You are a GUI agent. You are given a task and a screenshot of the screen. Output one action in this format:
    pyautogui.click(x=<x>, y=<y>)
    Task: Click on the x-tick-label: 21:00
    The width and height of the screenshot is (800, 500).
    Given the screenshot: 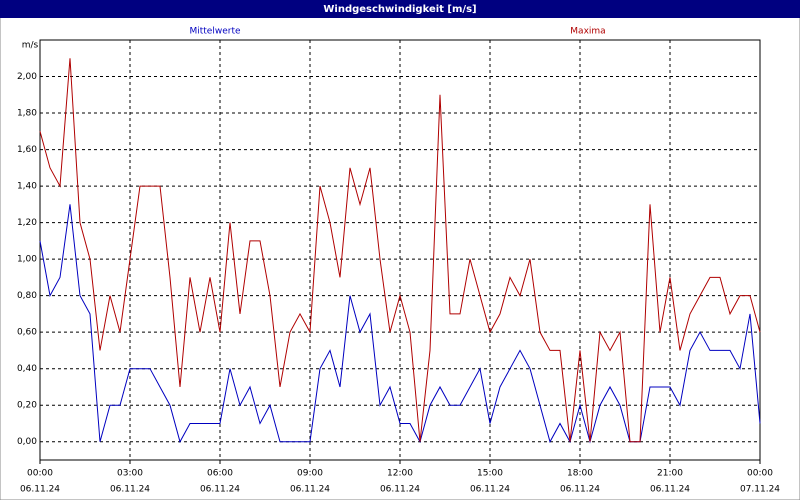 What is the action you would take?
    pyautogui.click(x=670, y=474)
    